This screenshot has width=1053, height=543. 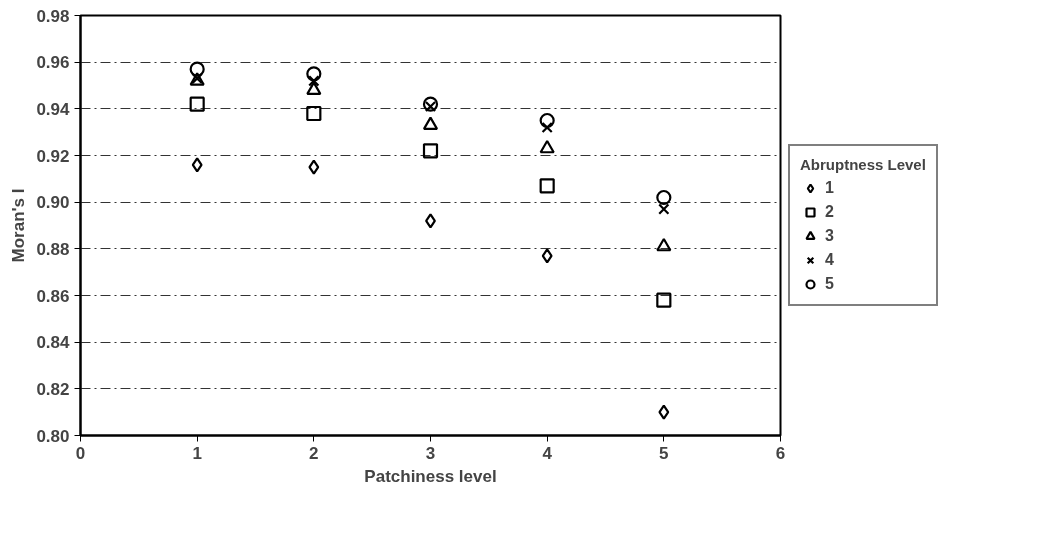 What do you see at coordinates (830, 284) in the screenshot?
I see `legend-label: 5` at bounding box center [830, 284].